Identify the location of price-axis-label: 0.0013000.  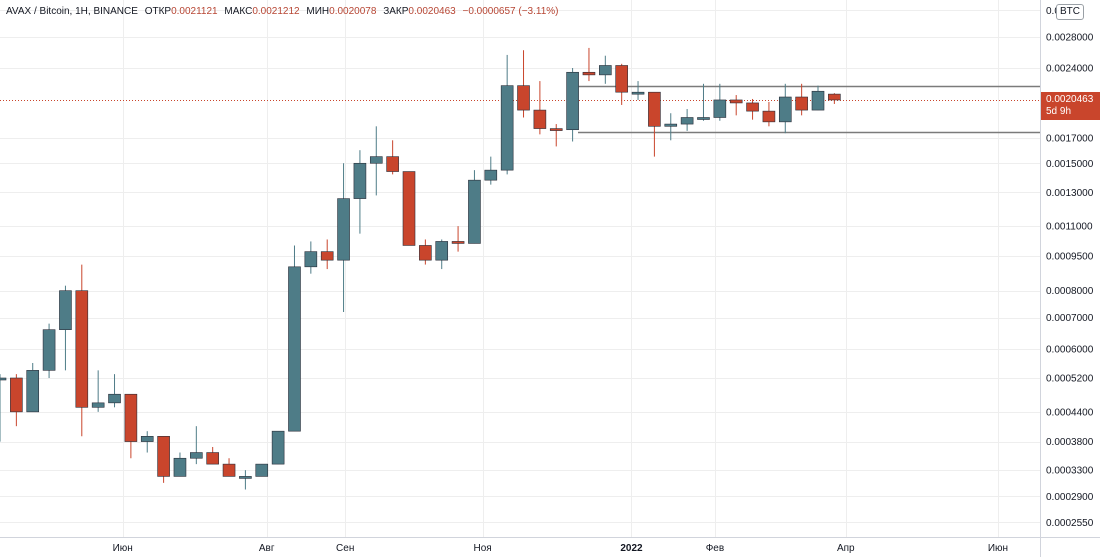
(1070, 193).